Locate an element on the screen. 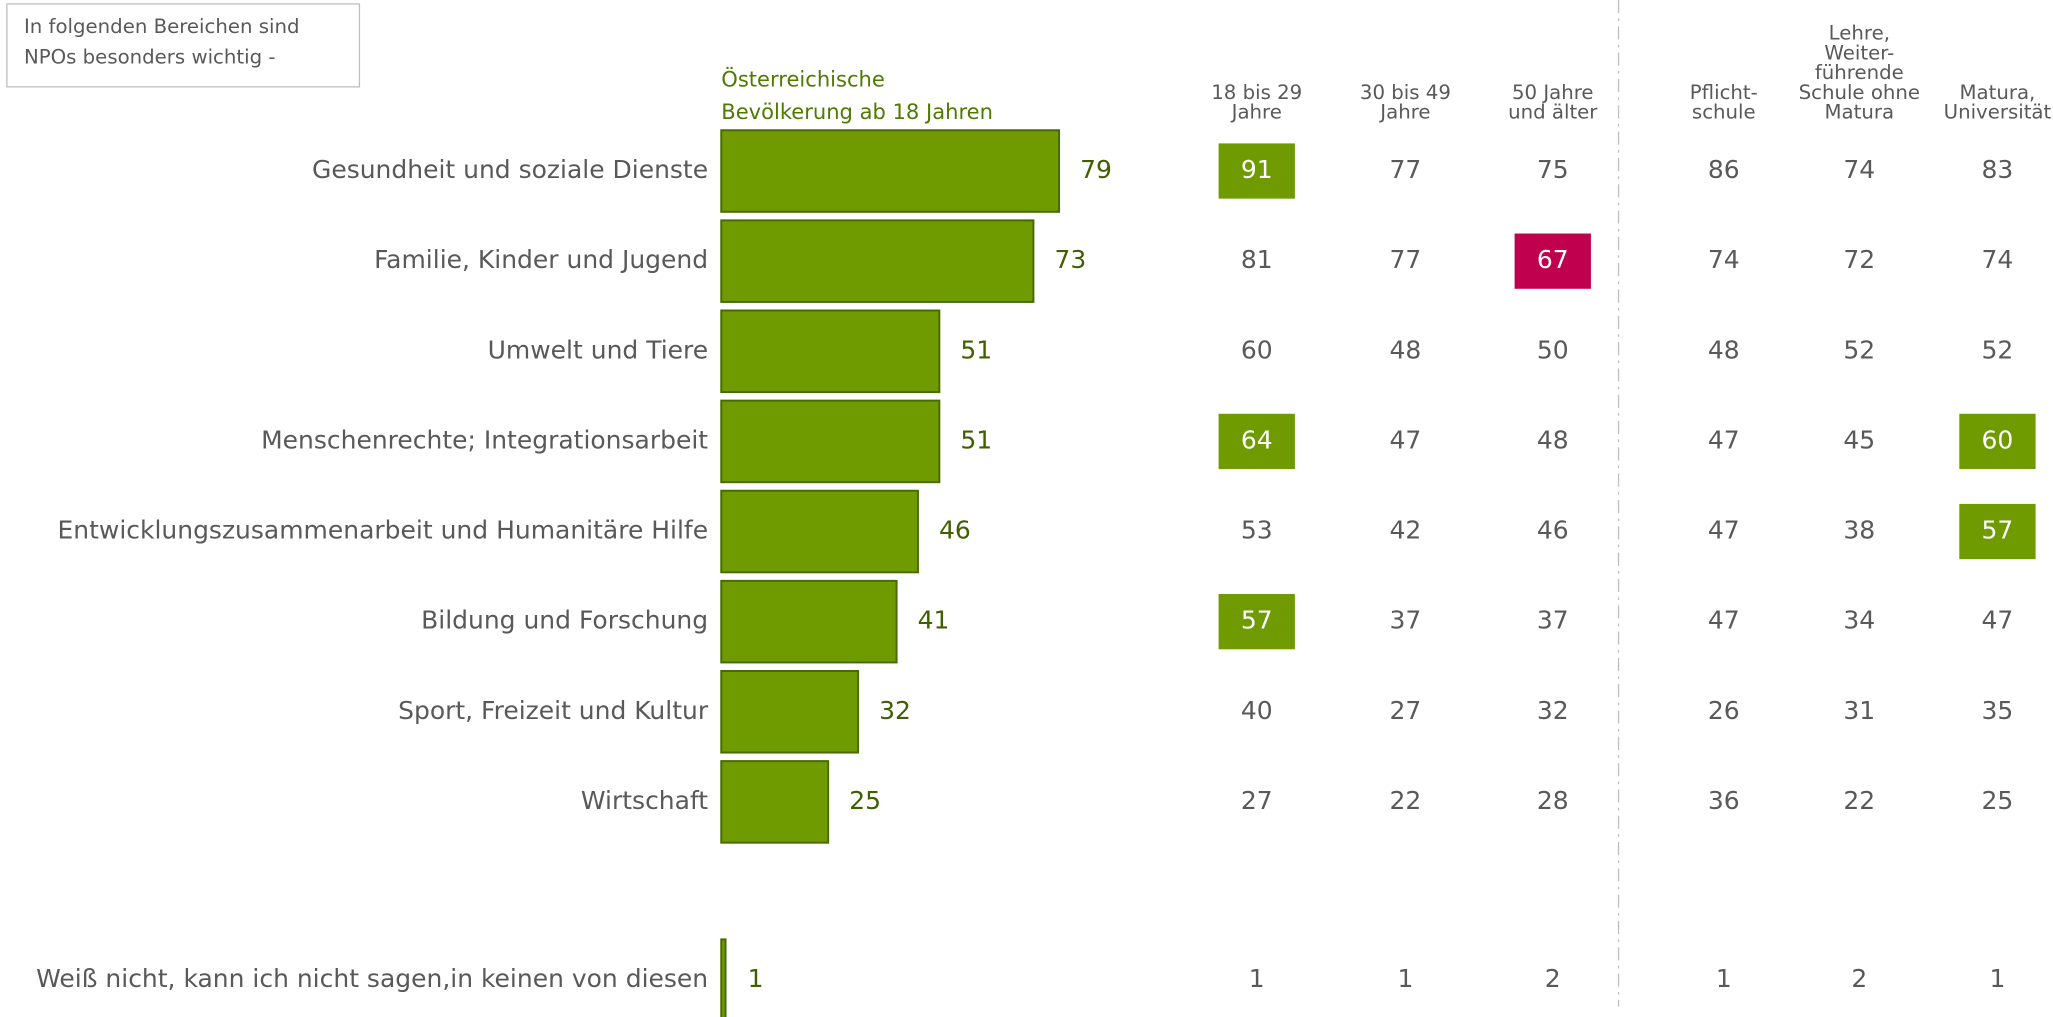  column-header: Lehre, is located at coordinates (1859, 33).